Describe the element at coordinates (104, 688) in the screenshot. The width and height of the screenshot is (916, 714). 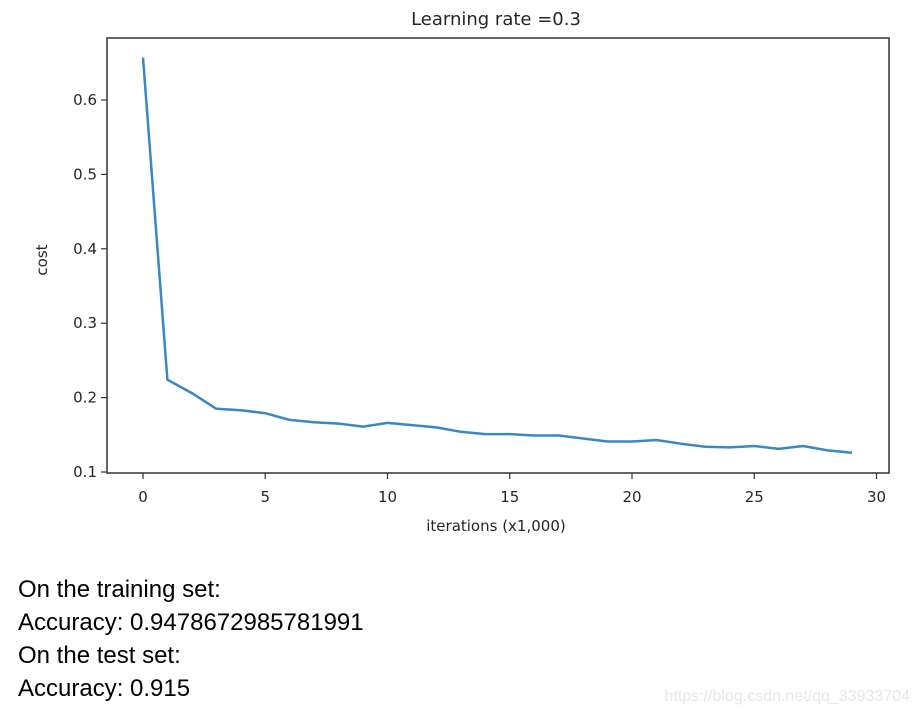
I see `test-accuracy: Accuracy: 0.915` at that location.